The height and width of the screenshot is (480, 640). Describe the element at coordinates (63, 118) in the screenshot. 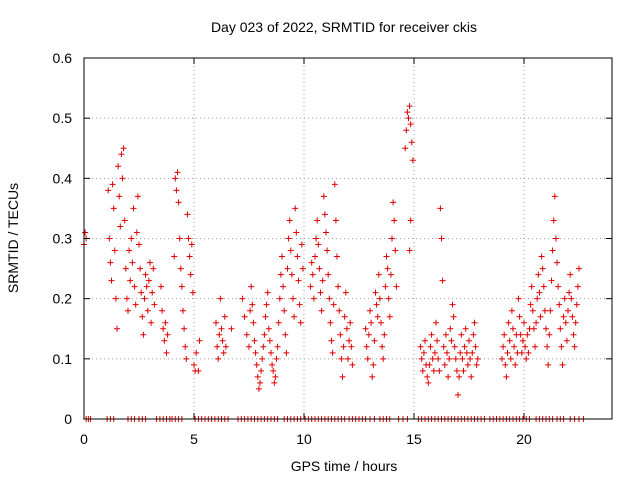

I see `y-tick-label: 0.5` at that location.